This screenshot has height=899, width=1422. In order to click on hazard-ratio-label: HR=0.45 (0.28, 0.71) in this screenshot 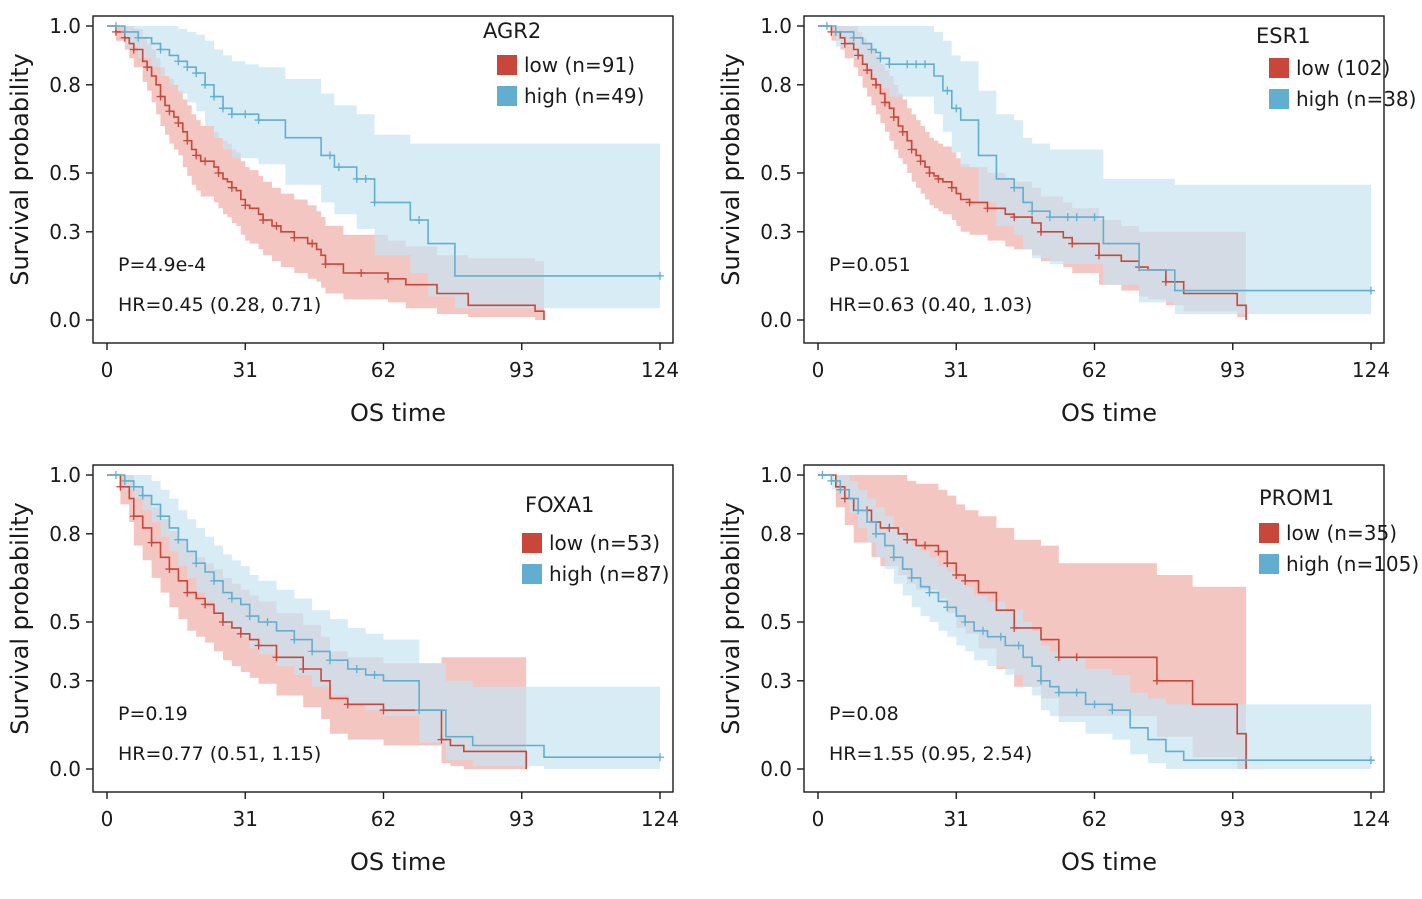, I will do `click(219, 305)`.